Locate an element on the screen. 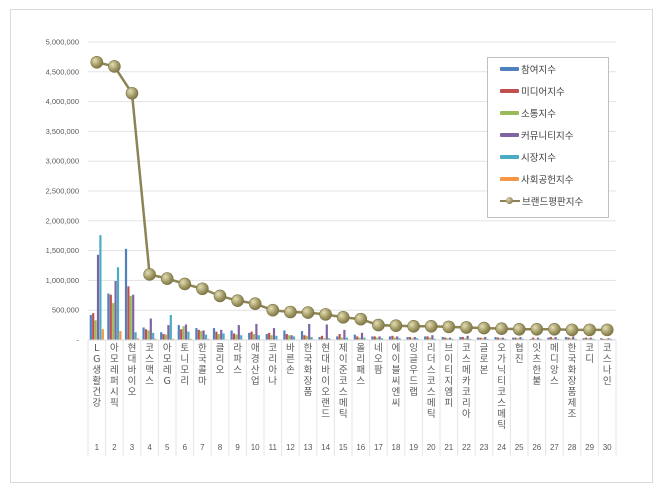 Image resolution: width=660 pixels, height=491 pixels. y-tick-label: 4,000,000 is located at coordinates (62, 101).